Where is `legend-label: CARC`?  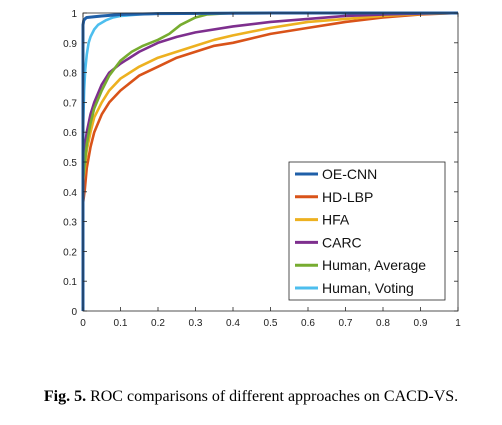 legend-label: CARC is located at coordinates (342, 242).